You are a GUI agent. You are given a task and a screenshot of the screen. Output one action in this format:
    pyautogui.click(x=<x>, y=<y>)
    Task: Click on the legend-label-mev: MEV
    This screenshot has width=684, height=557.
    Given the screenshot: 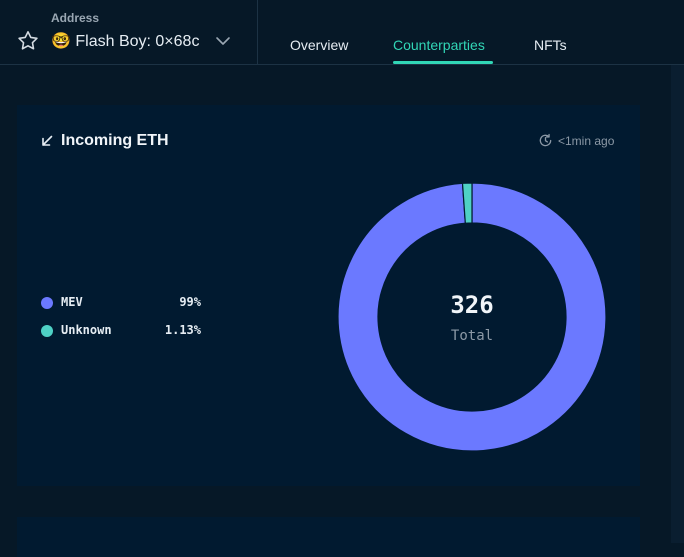 What is the action you would take?
    pyautogui.click(x=72, y=302)
    